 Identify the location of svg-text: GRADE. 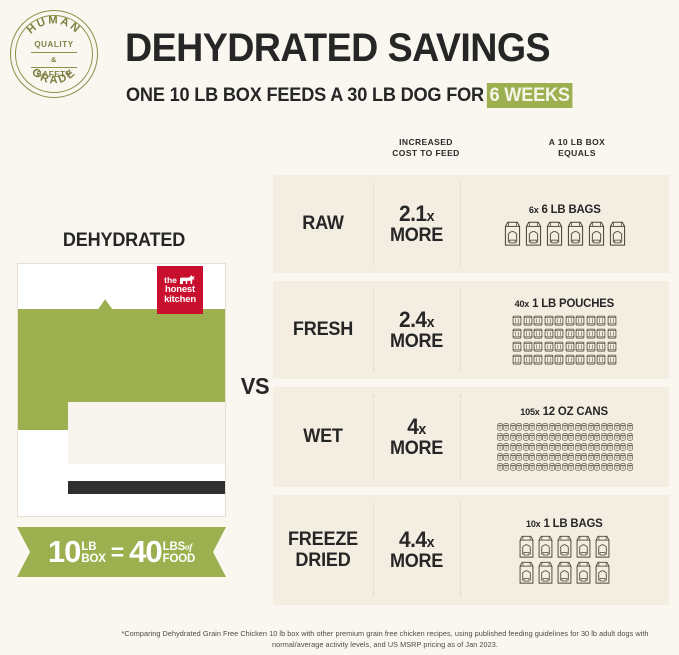
(54, 76).